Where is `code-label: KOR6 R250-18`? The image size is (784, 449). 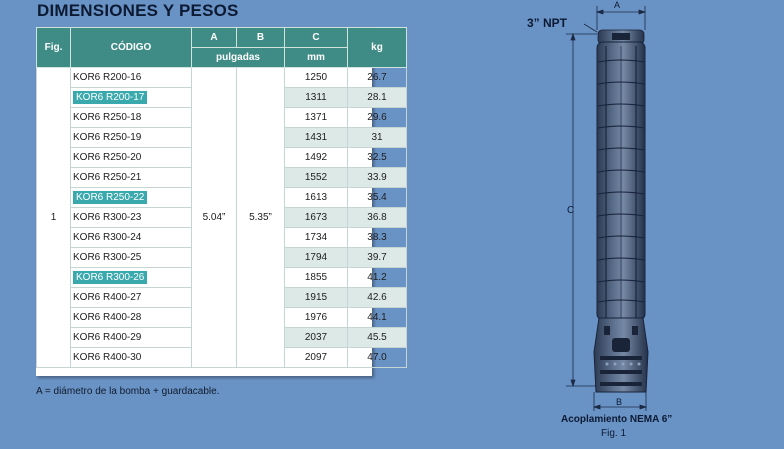 code-label: KOR6 R250-18 is located at coordinates (107, 117).